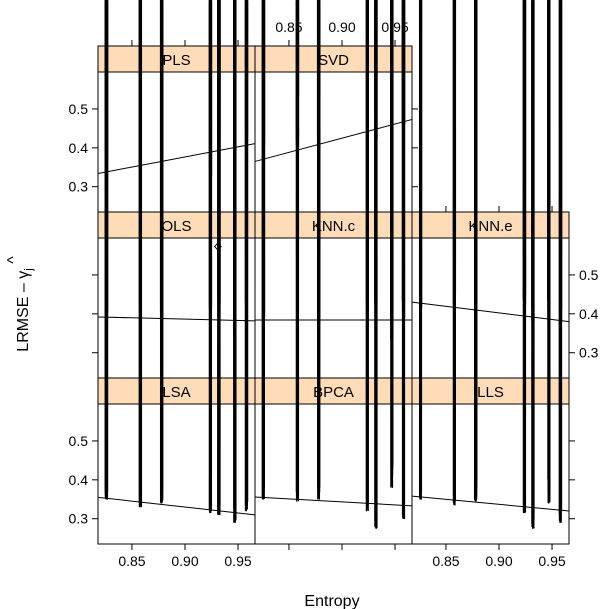  Describe the element at coordinates (23, 275) in the screenshot. I see `y-axis-title-symbol: γ` at that location.